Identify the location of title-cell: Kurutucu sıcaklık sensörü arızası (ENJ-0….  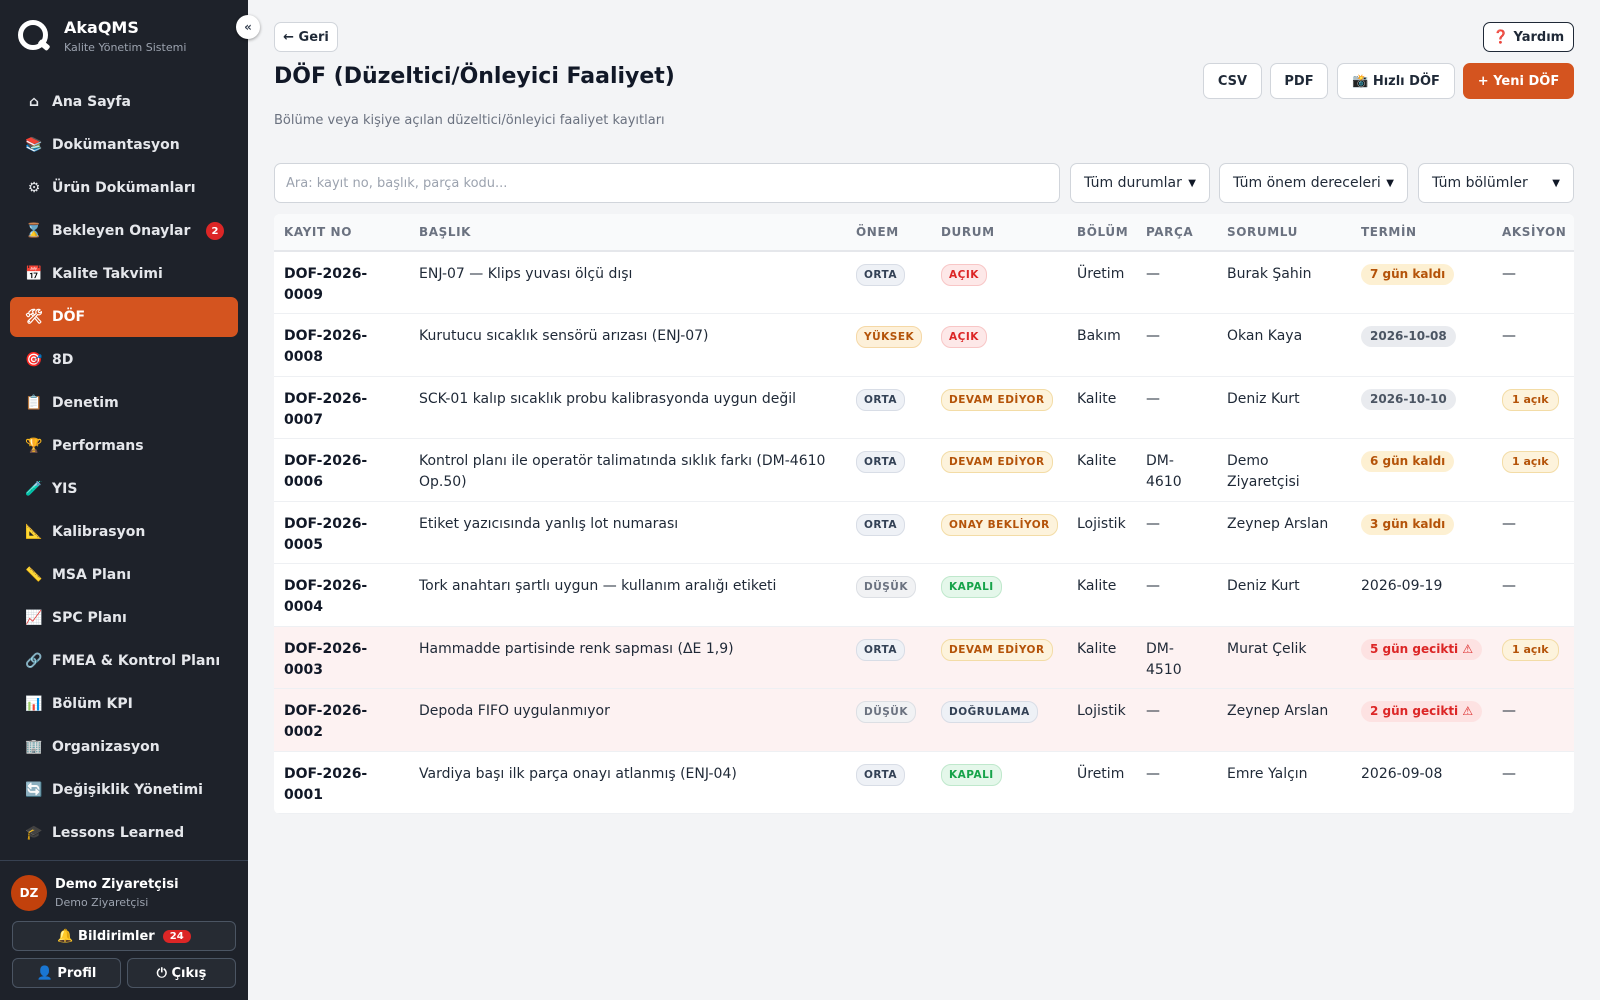
(627, 345).